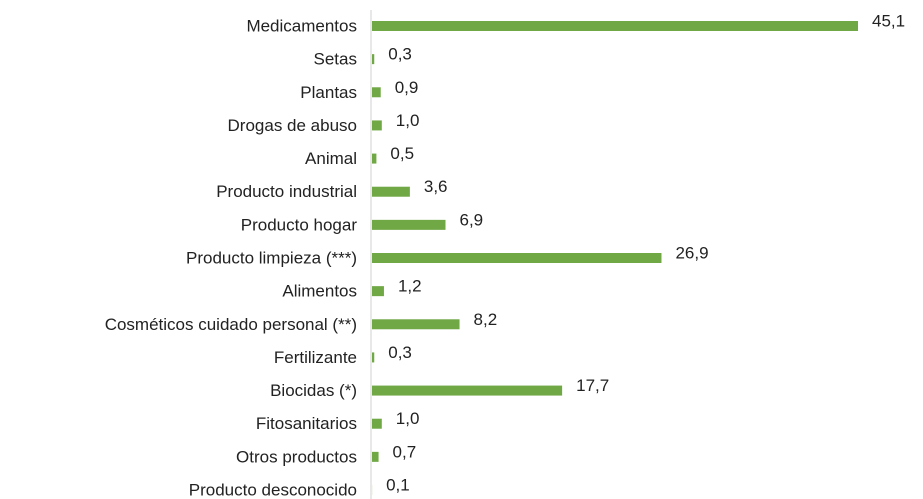 This screenshot has width=923, height=499. Describe the element at coordinates (407, 87) in the screenshot. I see `value-label: 0,9` at that location.